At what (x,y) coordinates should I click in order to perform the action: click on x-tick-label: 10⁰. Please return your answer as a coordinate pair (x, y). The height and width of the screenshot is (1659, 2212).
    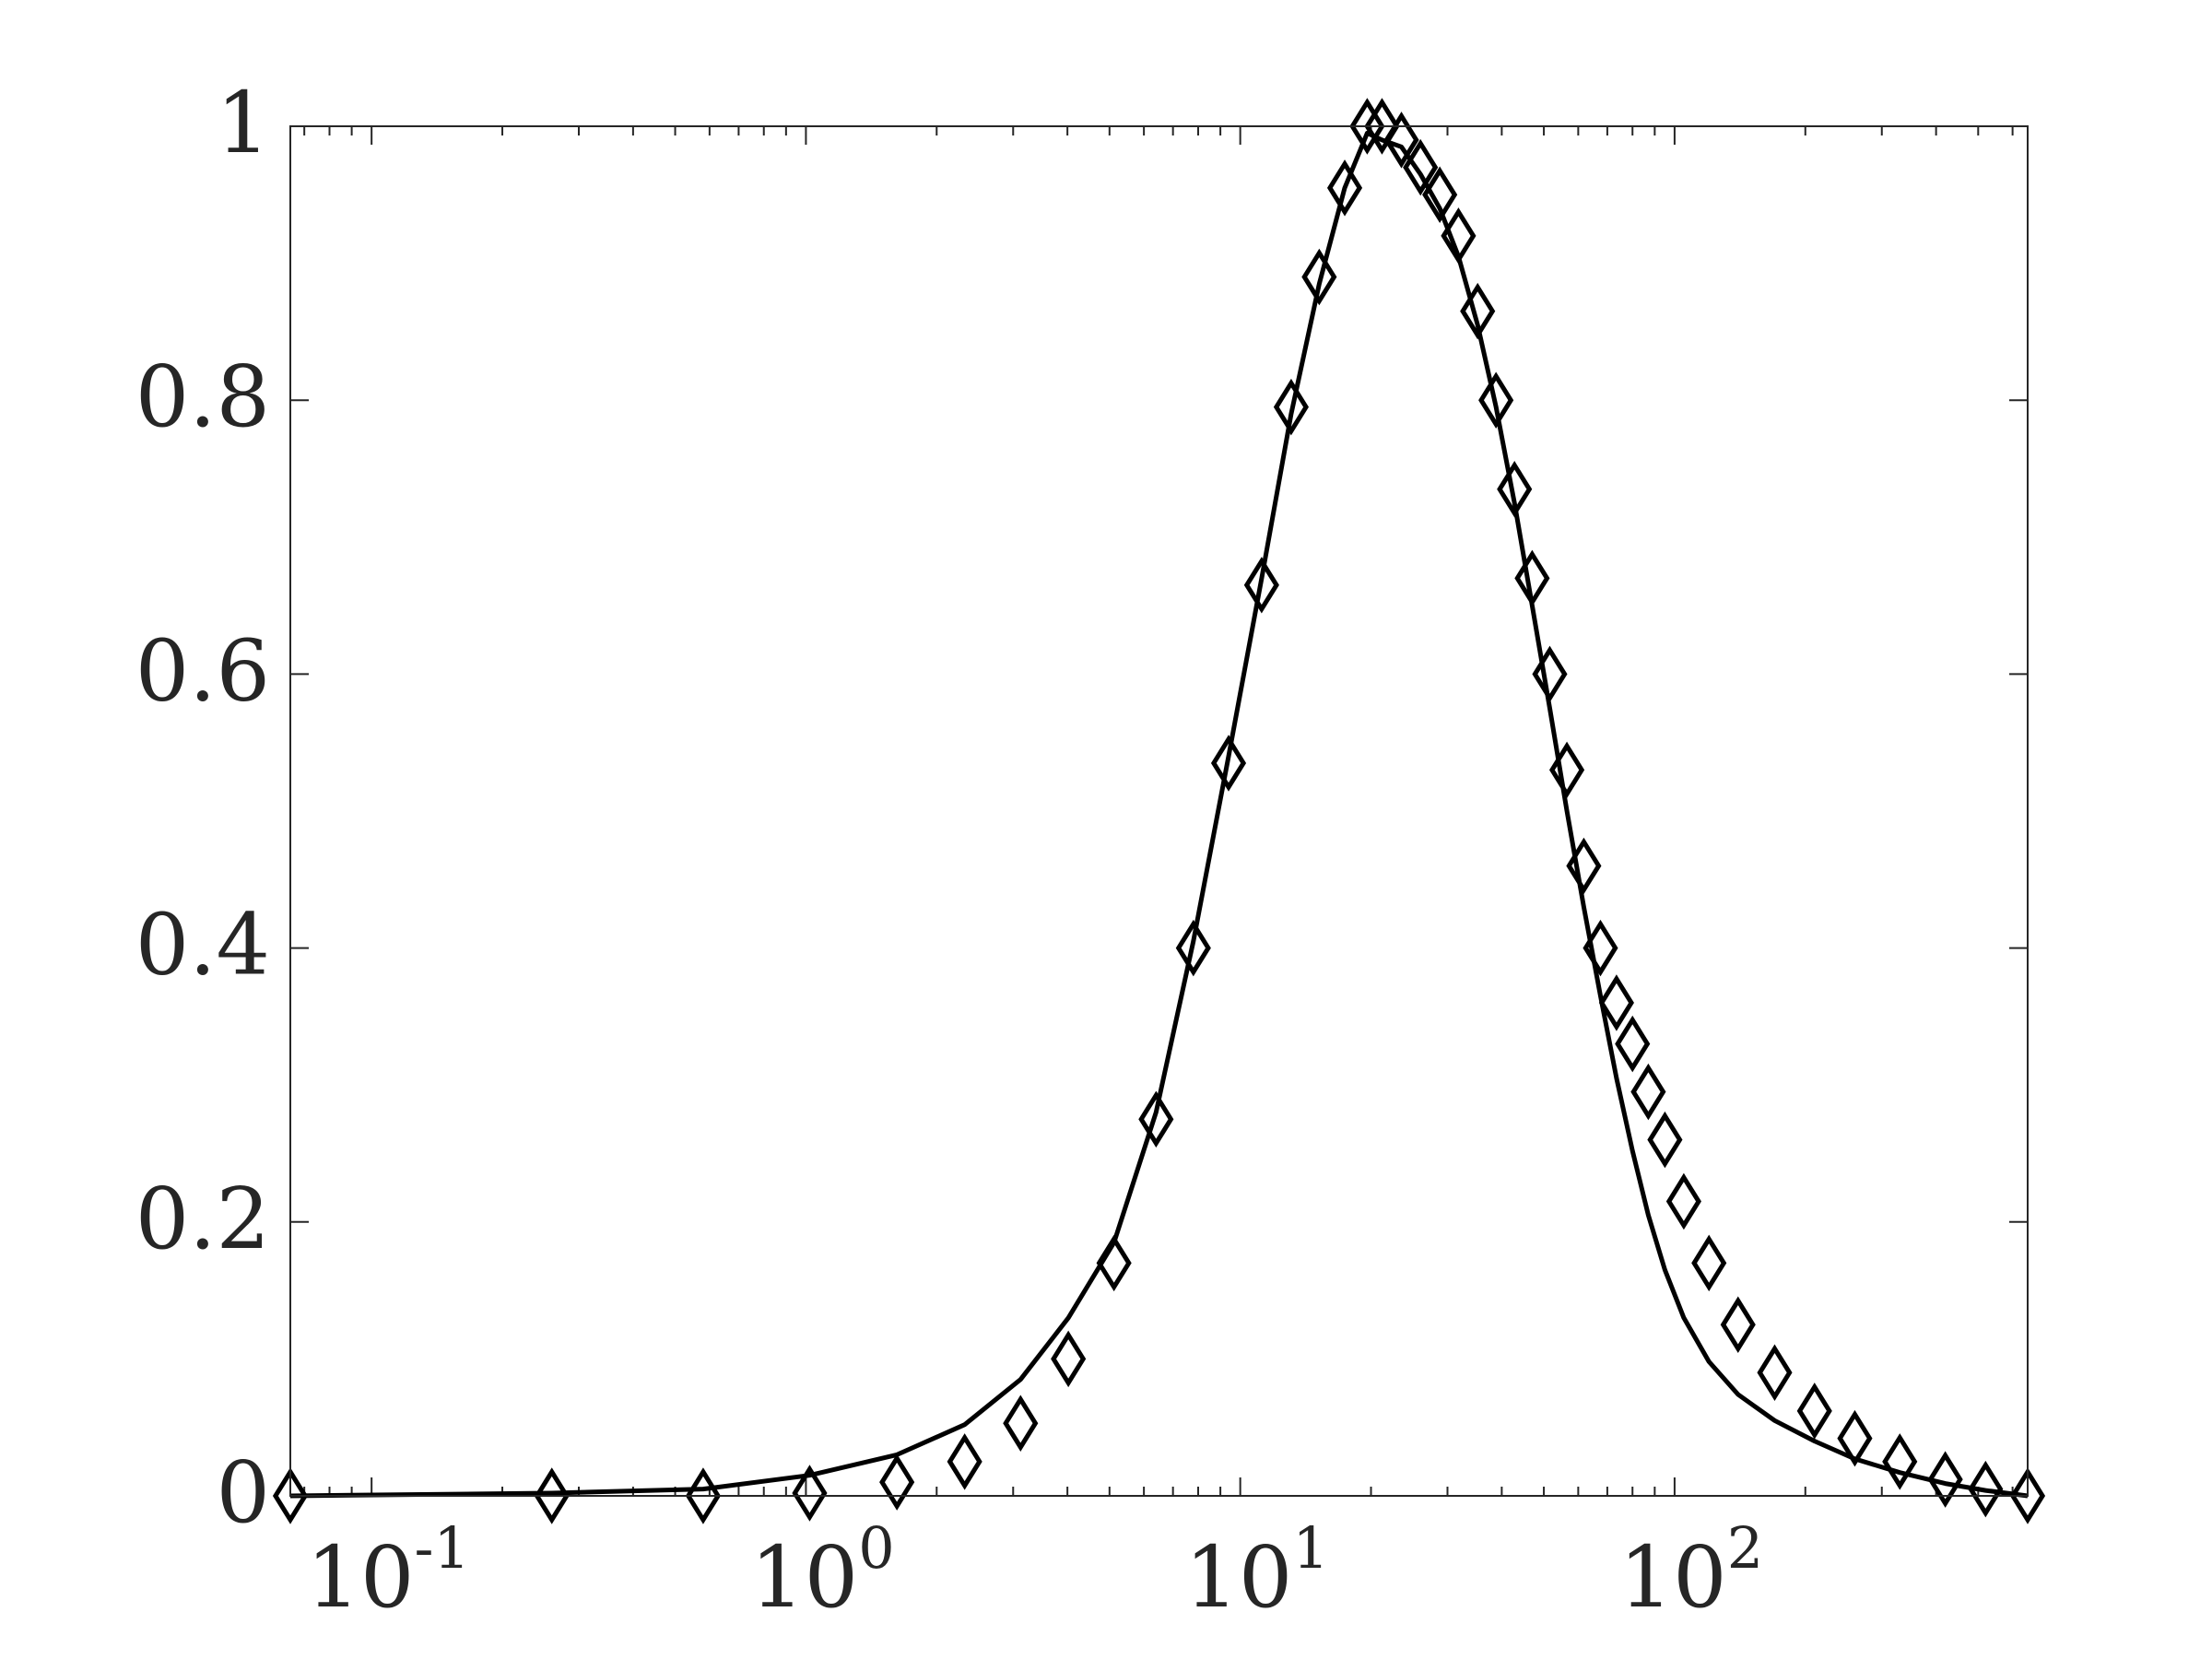
    Looking at the image, I should click on (822, 1570).